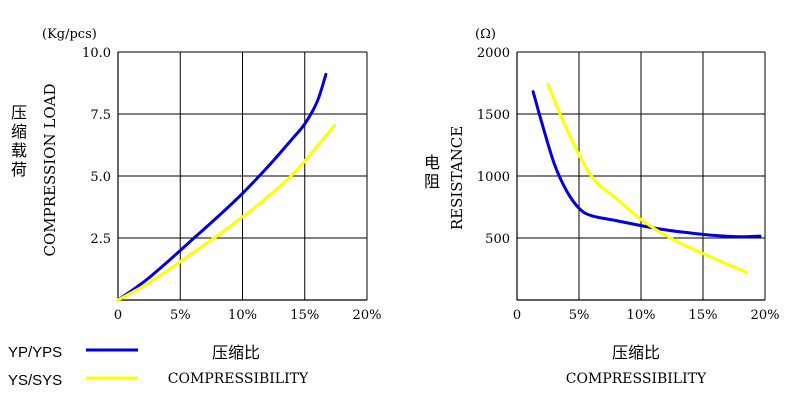 Image resolution: width=790 pixels, height=400 pixels. Describe the element at coordinates (485, 34) in the screenshot. I see `right-unit-label: (Ω)` at that location.